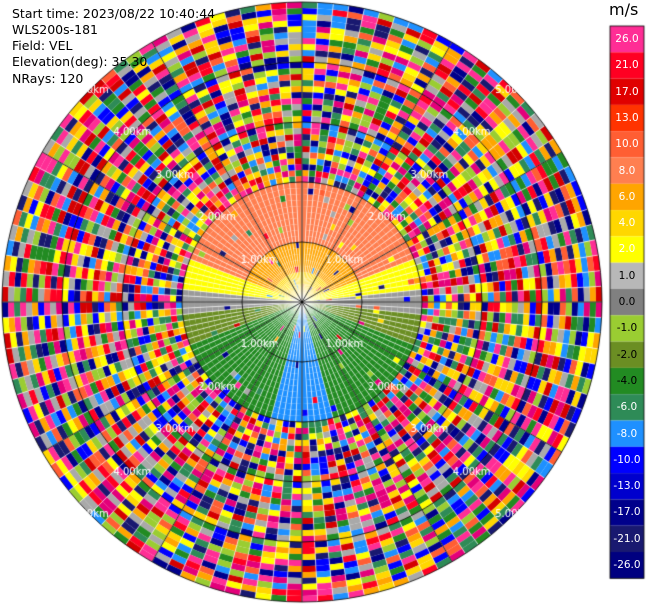  Describe the element at coordinates (624, 9) in the screenshot. I see `colorbar-unit: m/s` at that location.